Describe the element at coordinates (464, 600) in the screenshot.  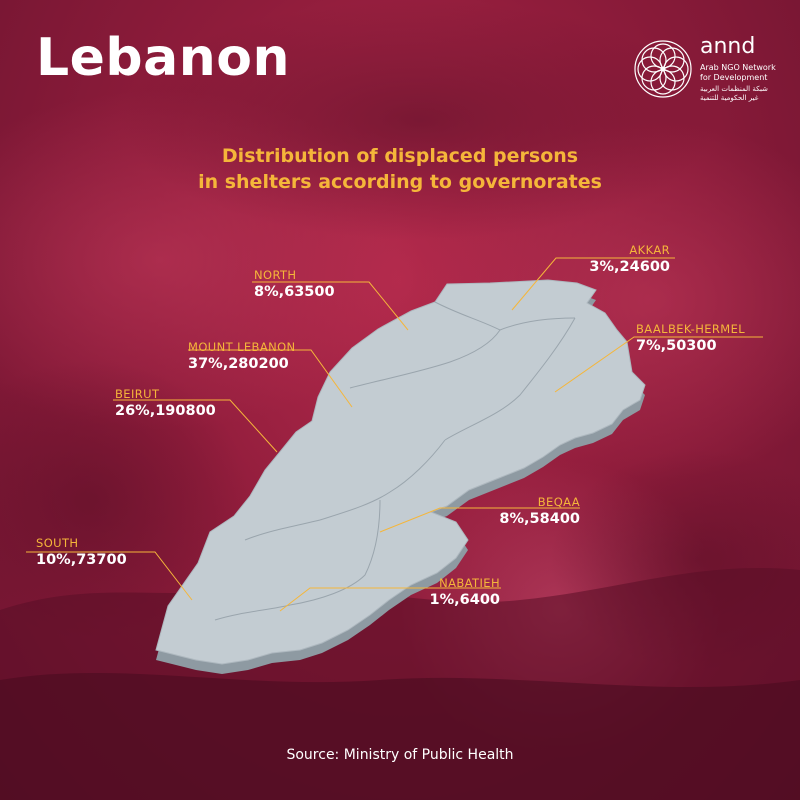
I see `label-nabatieh-value: 1%,6400` at that location.